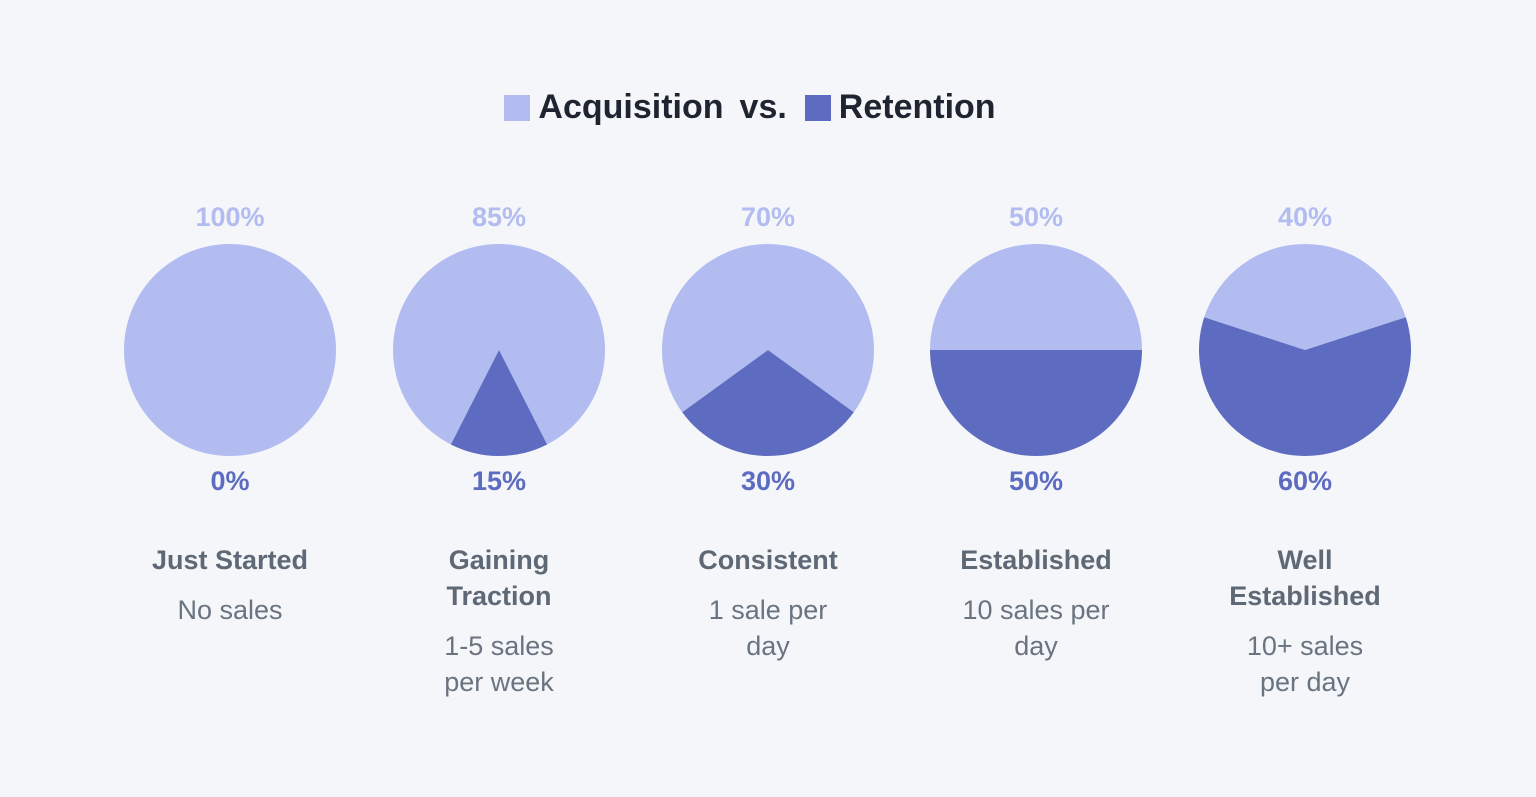 Image resolution: width=1536 pixels, height=797 pixels. Describe the element at coordinates (768, 217) in the screenshot. I see `value-label: 70%` at that location.